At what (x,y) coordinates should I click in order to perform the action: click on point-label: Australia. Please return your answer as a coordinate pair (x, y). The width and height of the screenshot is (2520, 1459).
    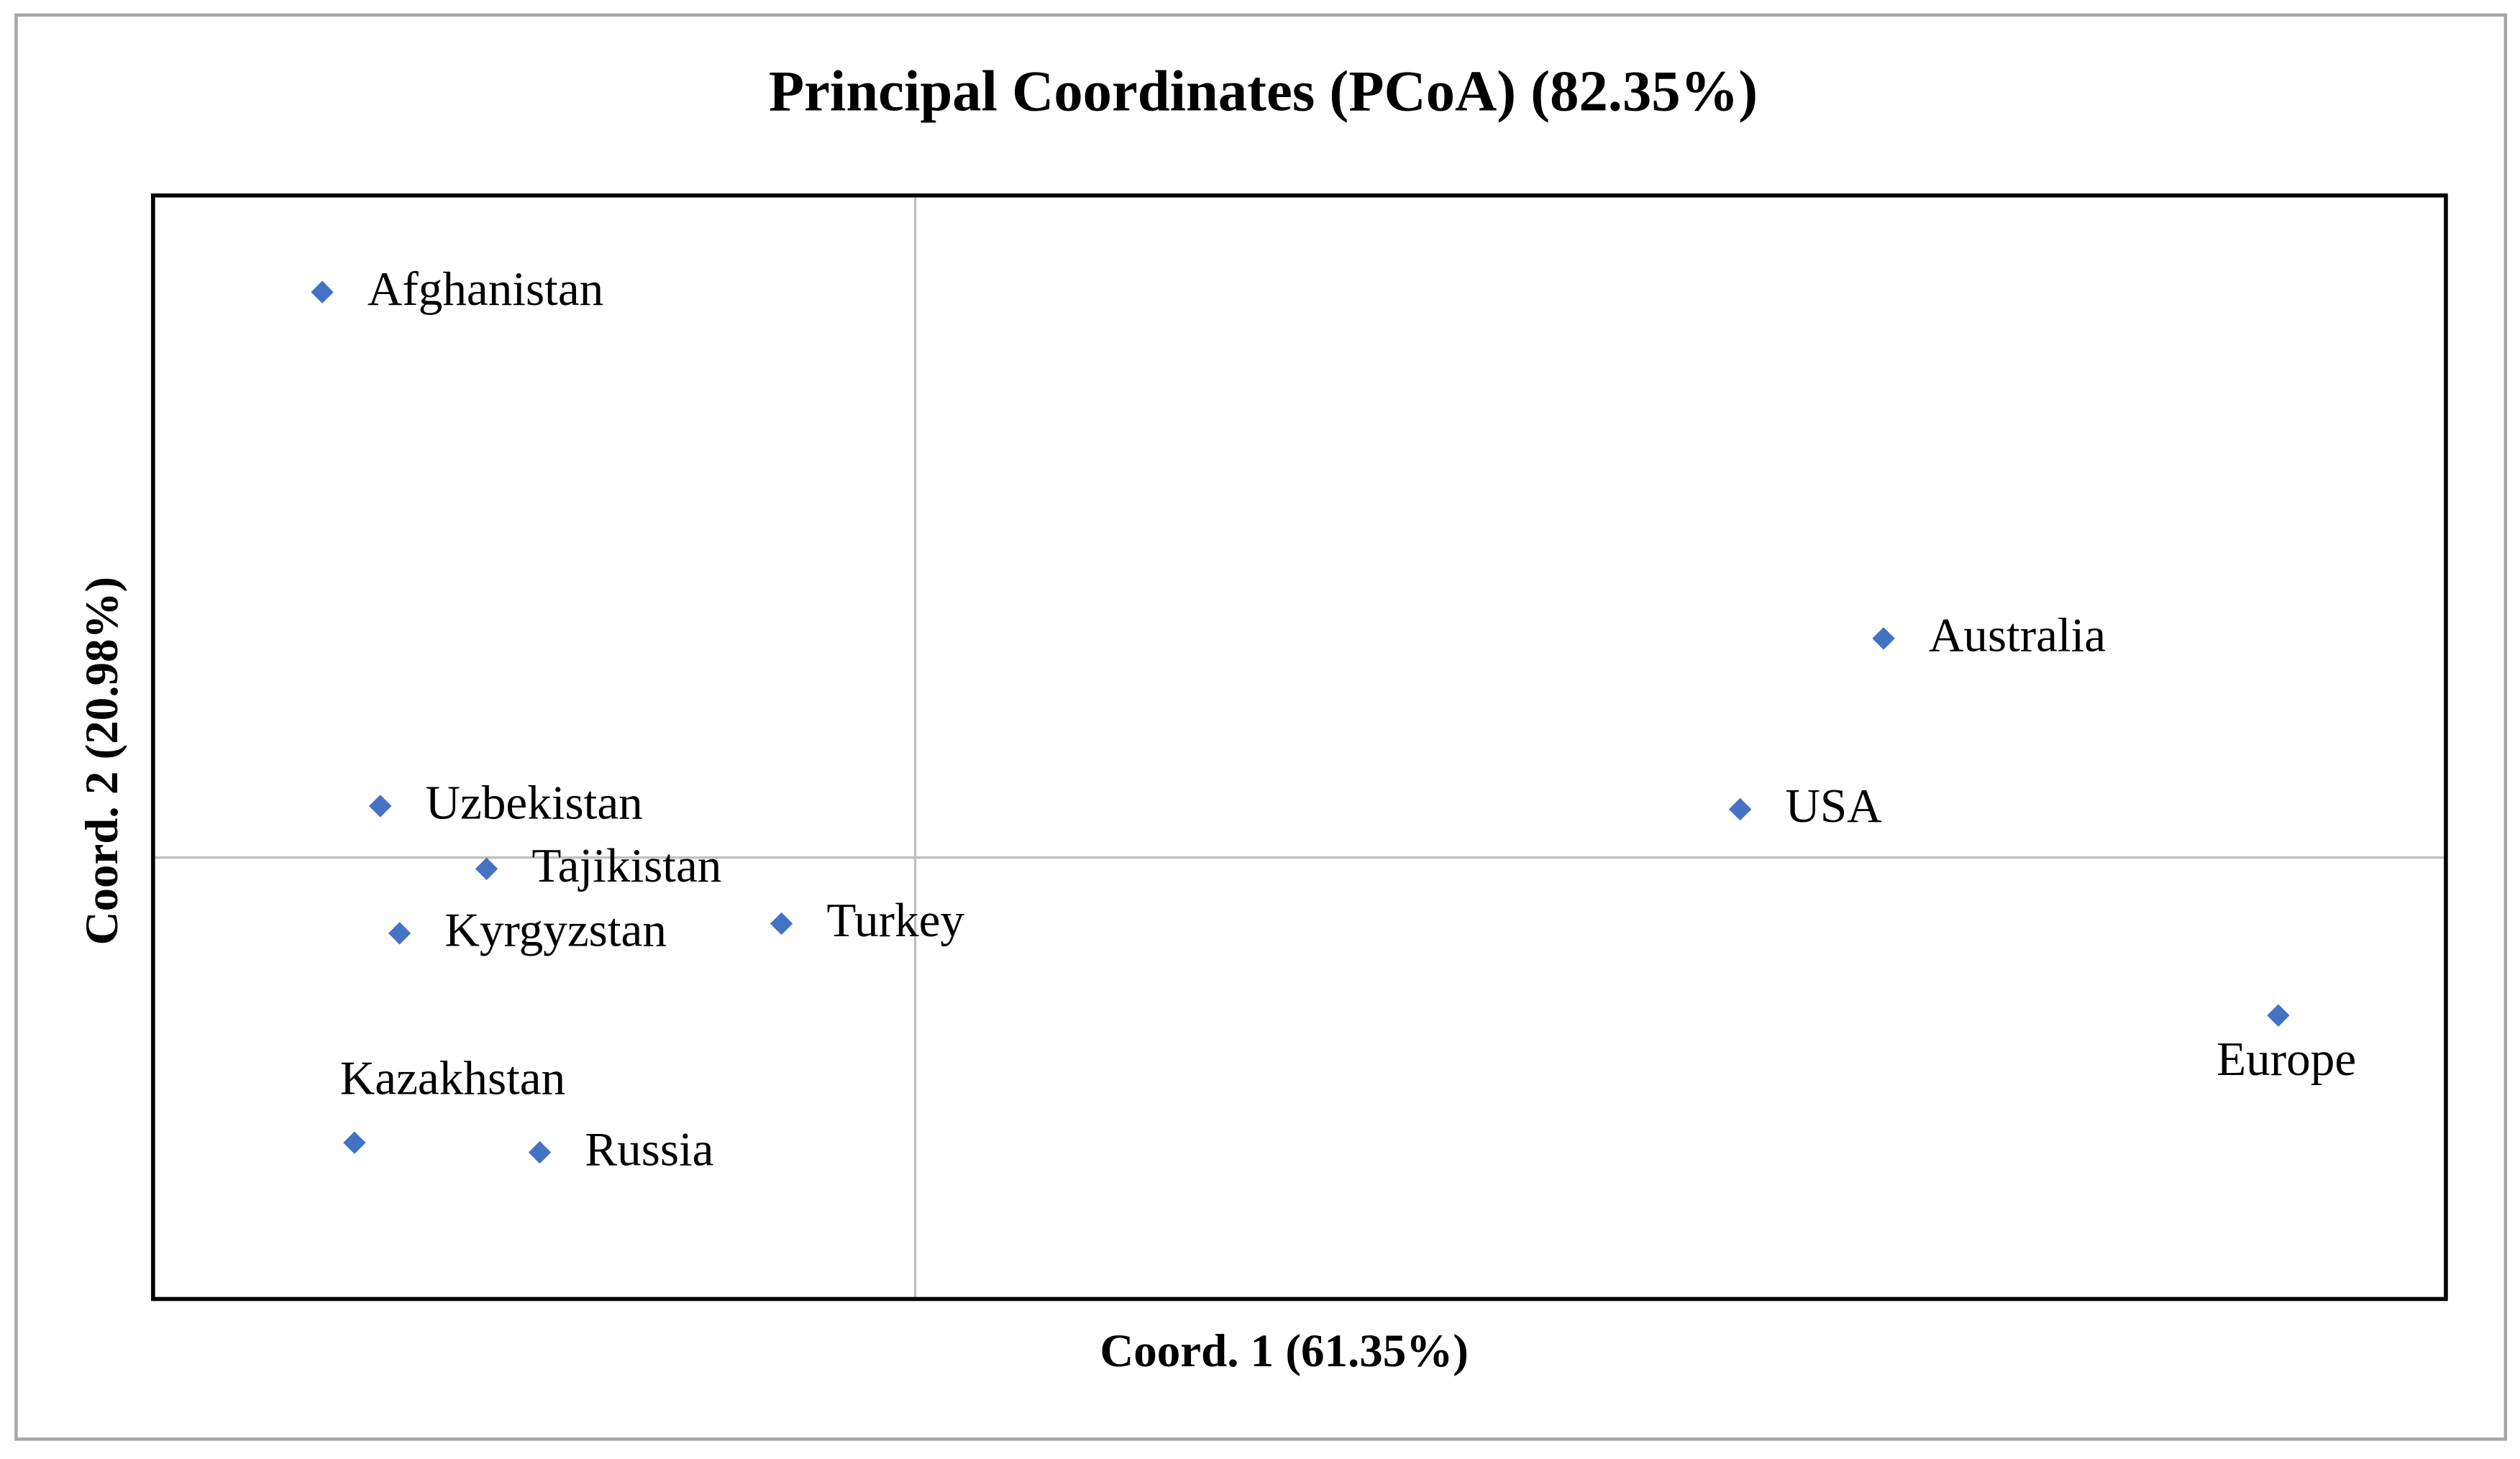
    Looking at the image, I should click on (2017, 635).